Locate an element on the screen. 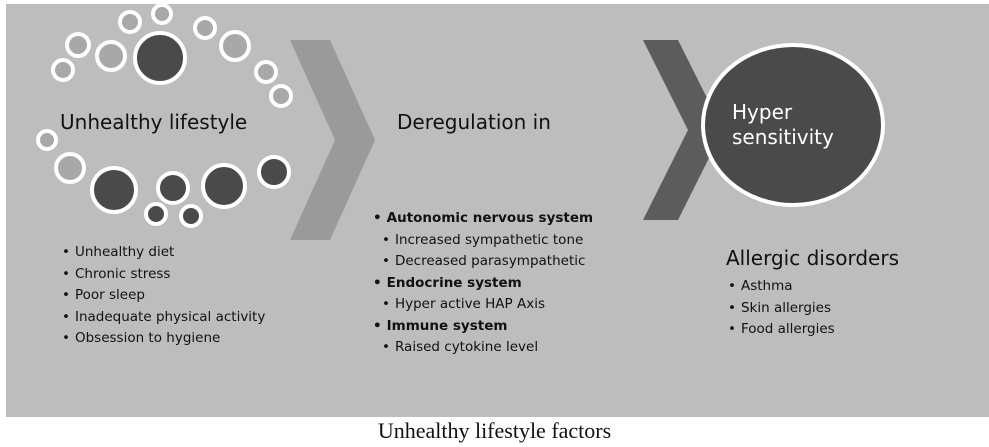 The width and height of the screenshot is (989, 447). figure-caption: Unhealthy lifestyle factors is located at coordinates (494, 430).